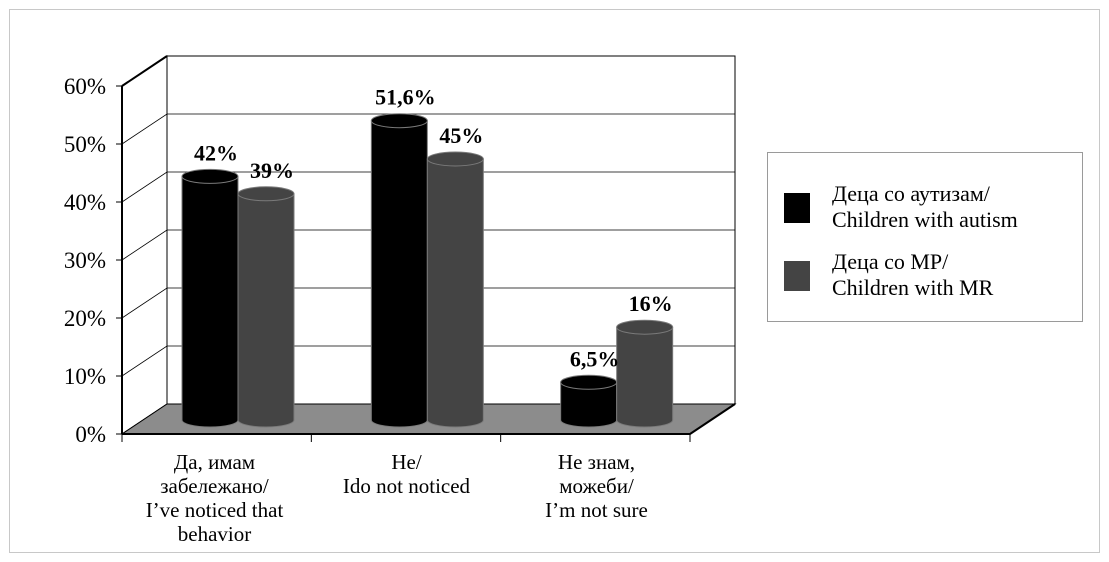 The width and height of the screenshot is (1109, 562). I want to click on data-label: 39%, so click(272, 170).